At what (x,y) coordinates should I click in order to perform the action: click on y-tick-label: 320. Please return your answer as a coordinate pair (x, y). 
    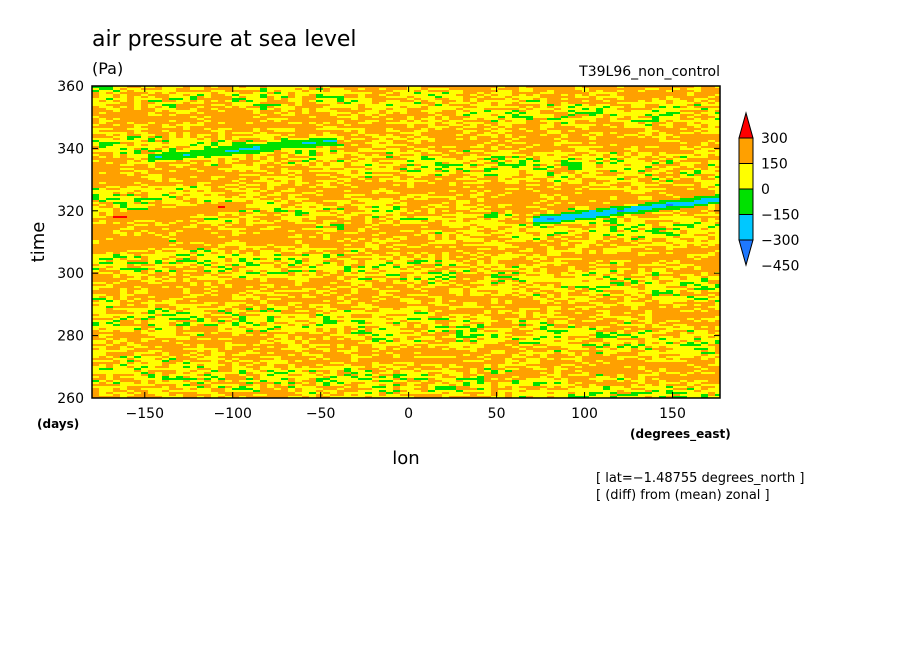
    Looking at the image, I should click on (70, 212).